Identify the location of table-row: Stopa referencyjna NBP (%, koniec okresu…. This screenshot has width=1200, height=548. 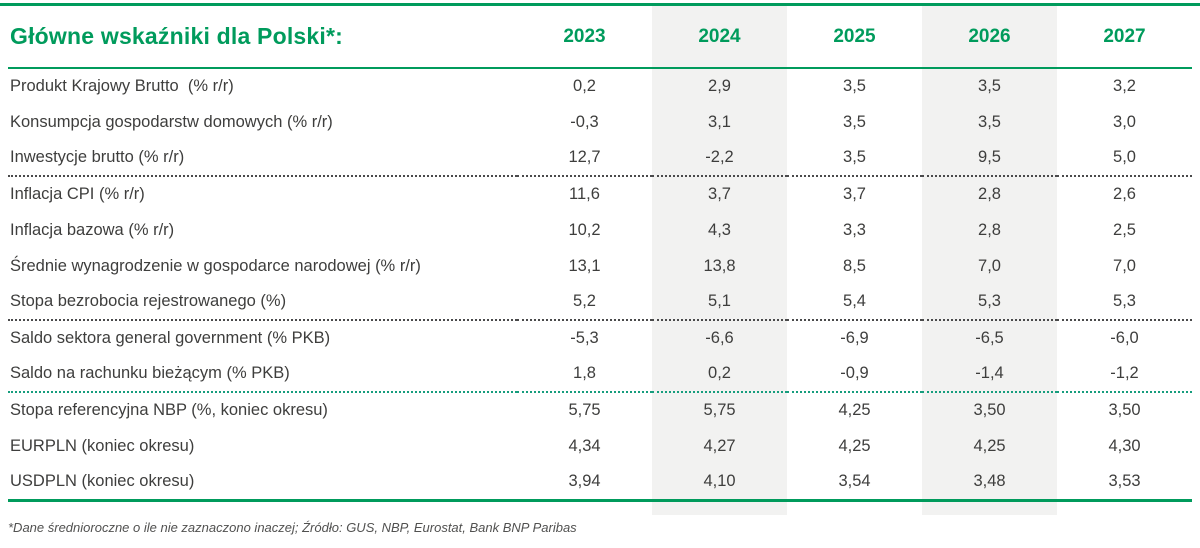
(600, 409).